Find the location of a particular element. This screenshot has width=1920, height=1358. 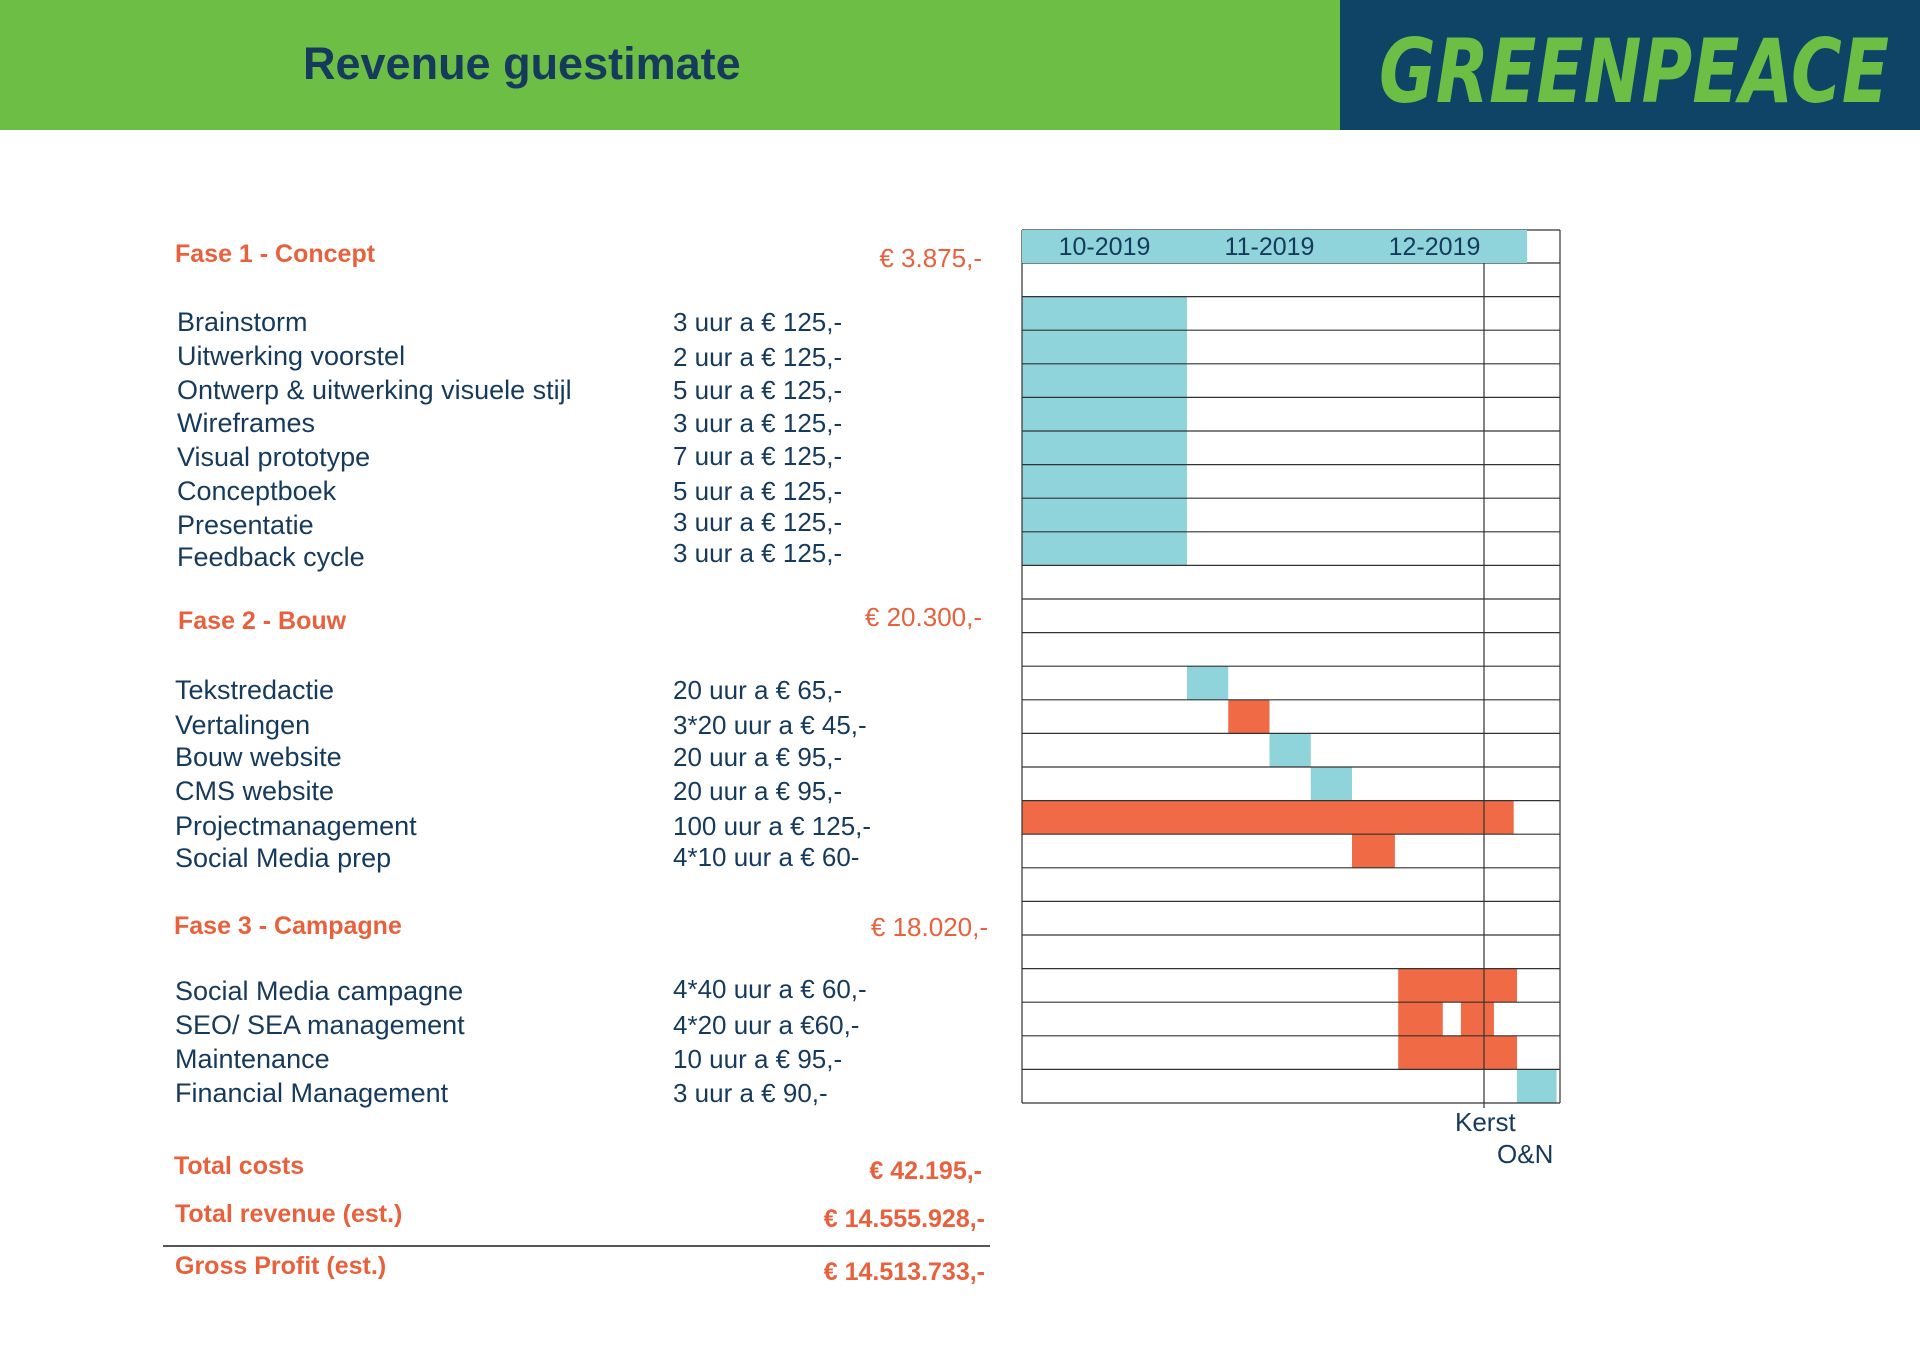

task-rate: 2 uur a € 125,- is located at coordinates (758, 357).